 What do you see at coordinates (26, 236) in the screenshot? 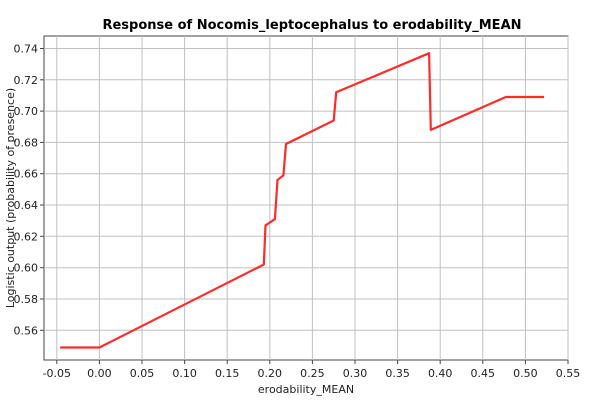
I see `y-tick-label: 0.62` at bounding box center [26, 236].